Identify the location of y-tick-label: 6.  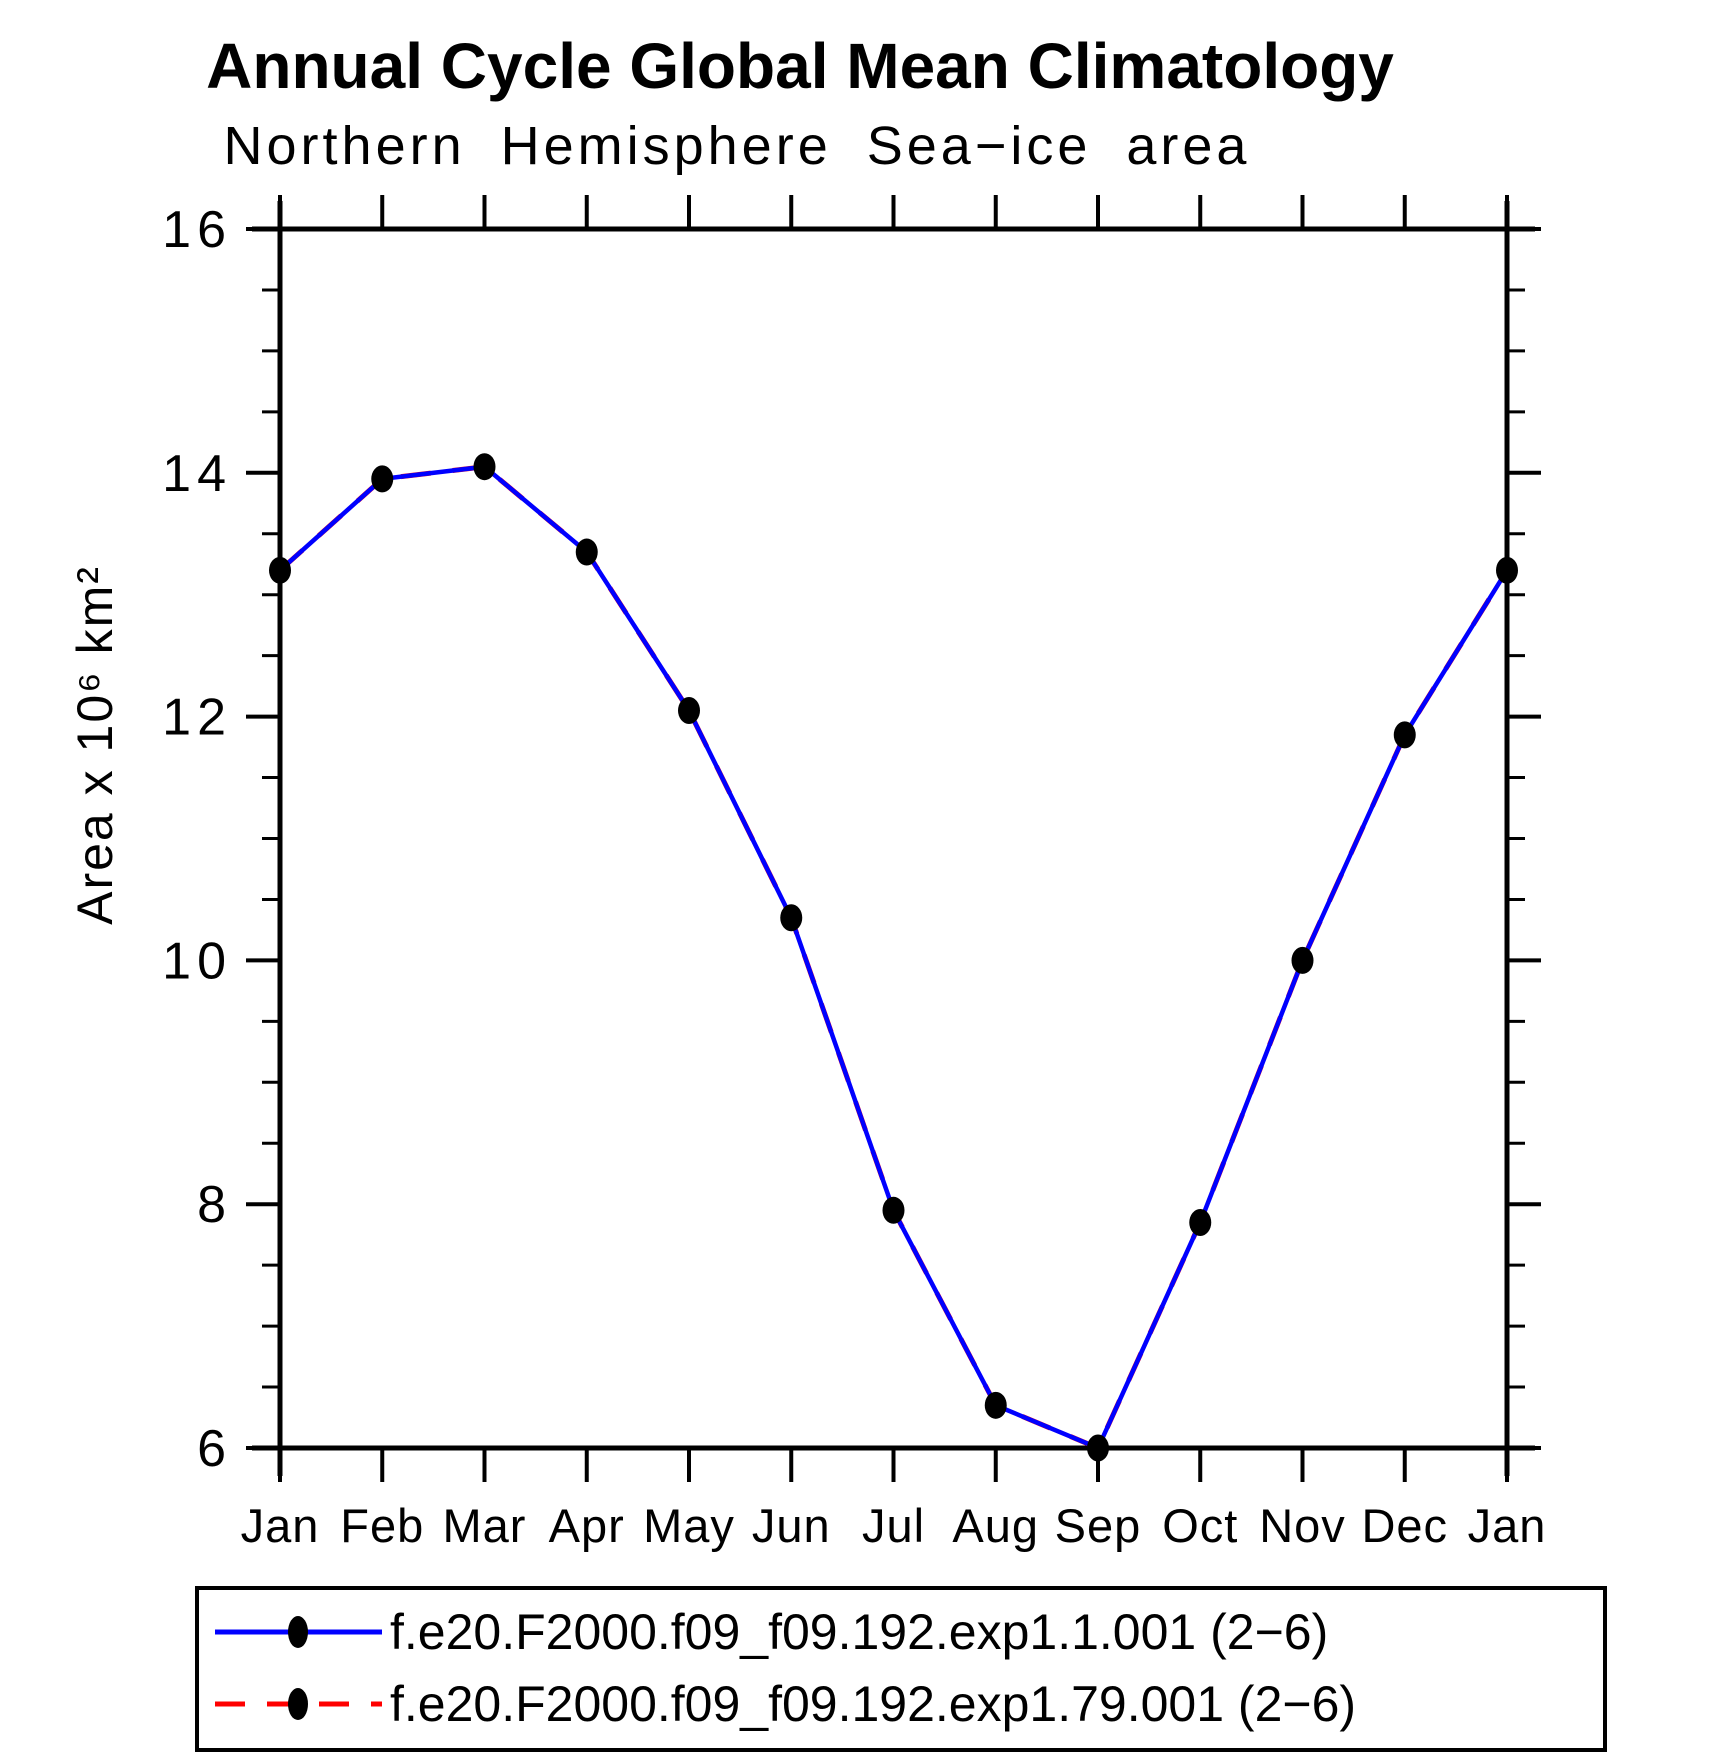
(214, 1449).